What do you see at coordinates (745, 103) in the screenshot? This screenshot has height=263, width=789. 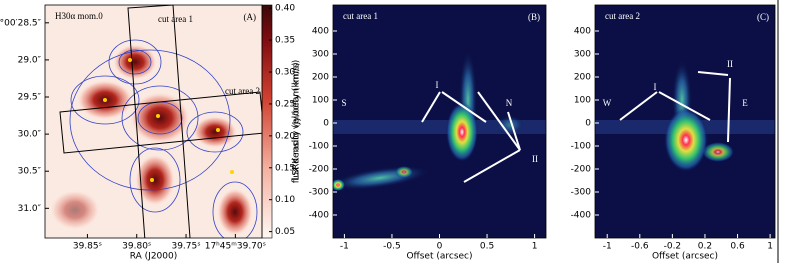 I see `annotation: E` at bounding box center [745, 103].